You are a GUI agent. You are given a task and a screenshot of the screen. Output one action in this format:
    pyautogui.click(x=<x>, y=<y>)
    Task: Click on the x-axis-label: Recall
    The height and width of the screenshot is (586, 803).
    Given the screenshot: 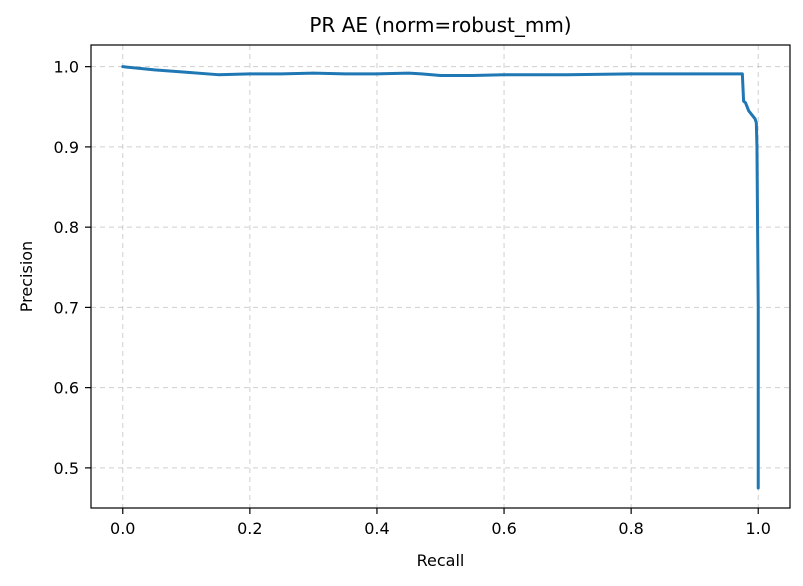 What is the action you would take?
    pyautogui.click(x=441, y=560)
    